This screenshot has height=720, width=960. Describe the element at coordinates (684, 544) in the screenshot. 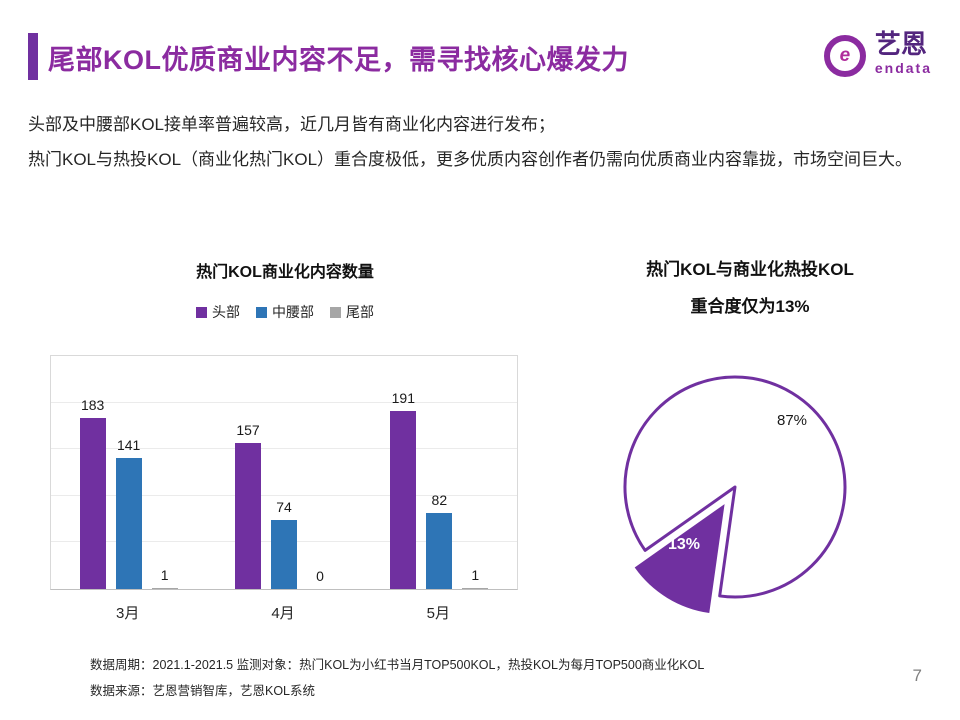

I see `pie-label-minor: 13%` at that location.